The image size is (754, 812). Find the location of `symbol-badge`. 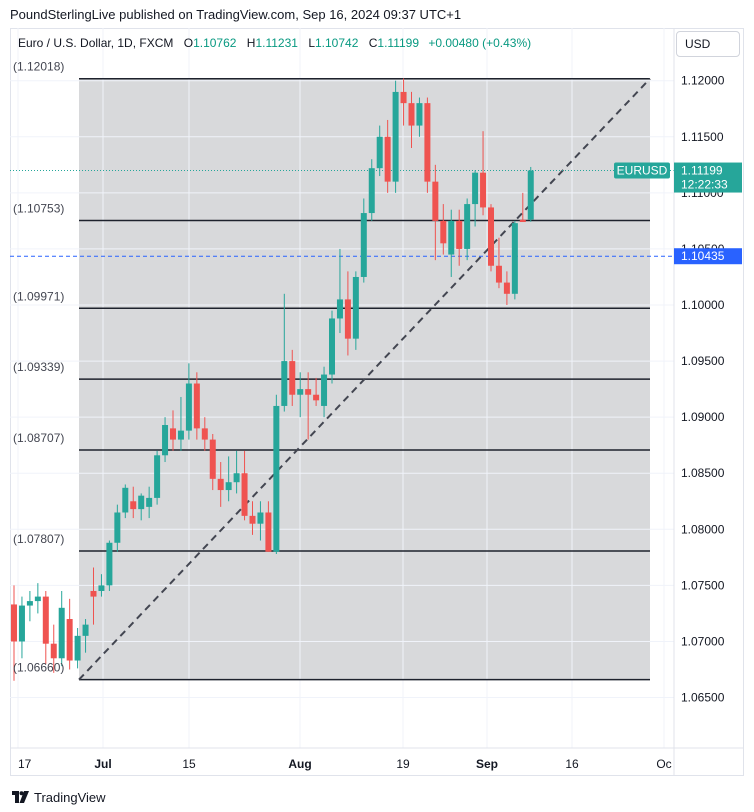

symbol-badge is located at coordinates (642, 170).